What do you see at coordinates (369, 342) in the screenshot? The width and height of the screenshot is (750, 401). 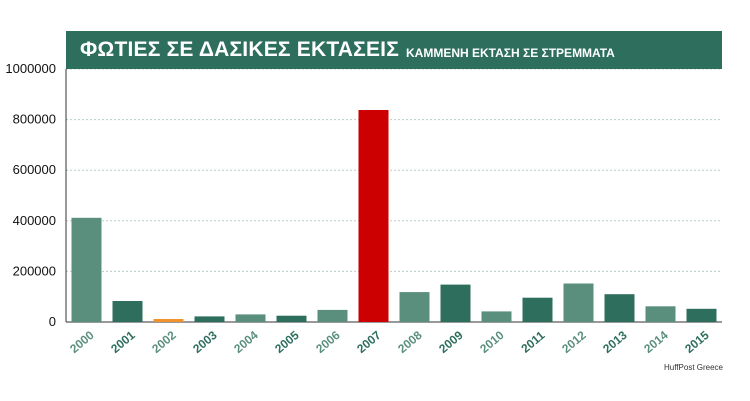 I see `x-tick-label: 2007` at bounding box center [369, 342].